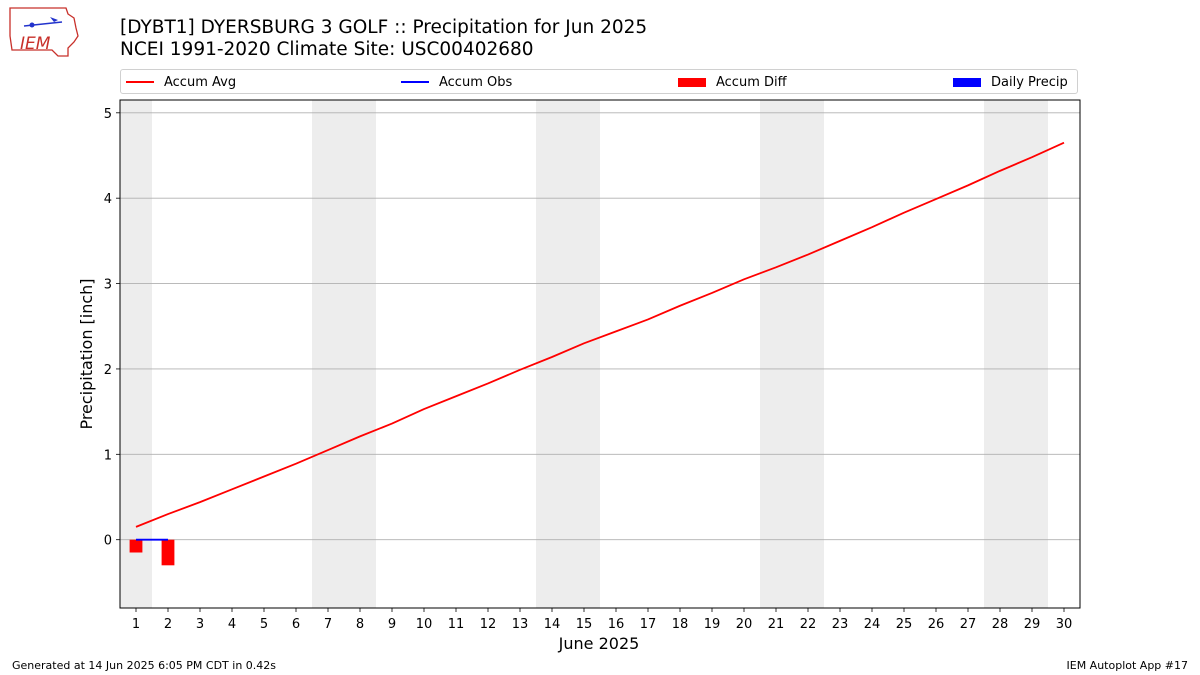 The width and height of the screenshot is (1200, 675). What do you see at coordinates (392, 624) in the screenshot?
I see `x-tick-label-9: 9` at bounding box center [392, 624].